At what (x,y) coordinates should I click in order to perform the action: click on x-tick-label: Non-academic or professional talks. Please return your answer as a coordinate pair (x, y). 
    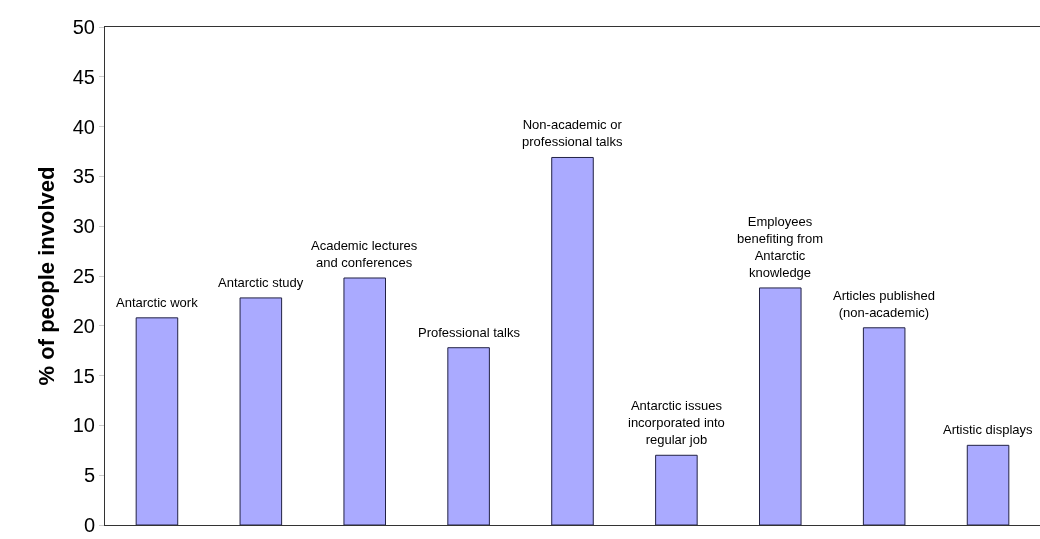
    Looking at the image, I should click on (572, 133).